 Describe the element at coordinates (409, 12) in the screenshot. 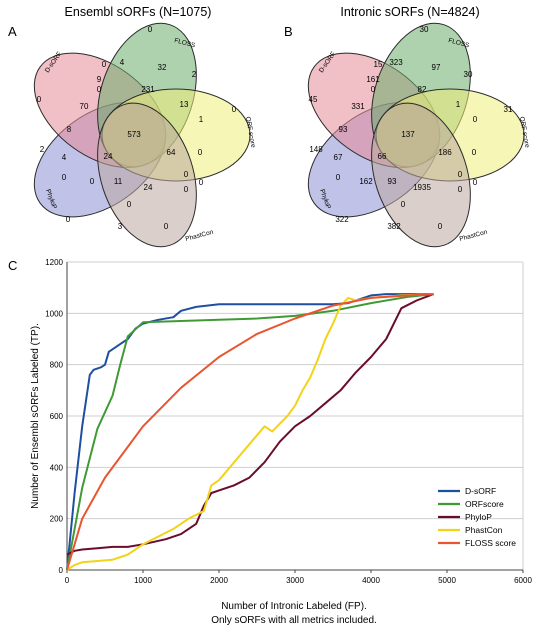

I see `venn-title-b: Intronic sORFs (N=4824)` at that location.